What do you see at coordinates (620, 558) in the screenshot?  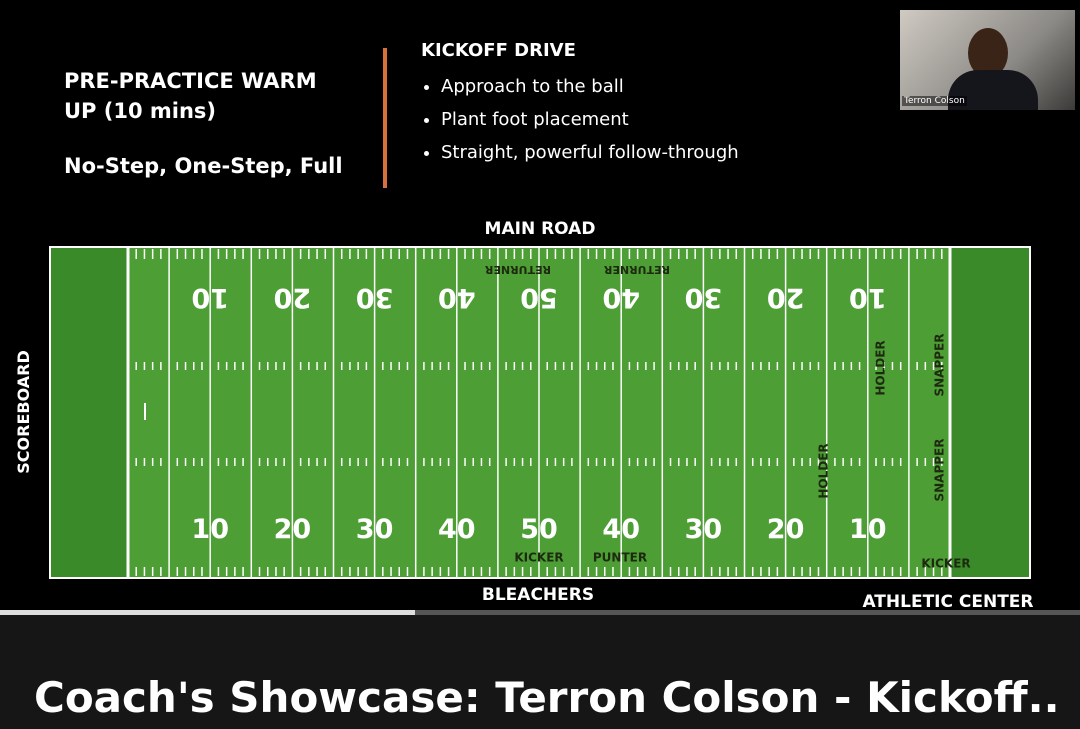 I see `position-label: PUNTER` at bounding box center [620, 558].